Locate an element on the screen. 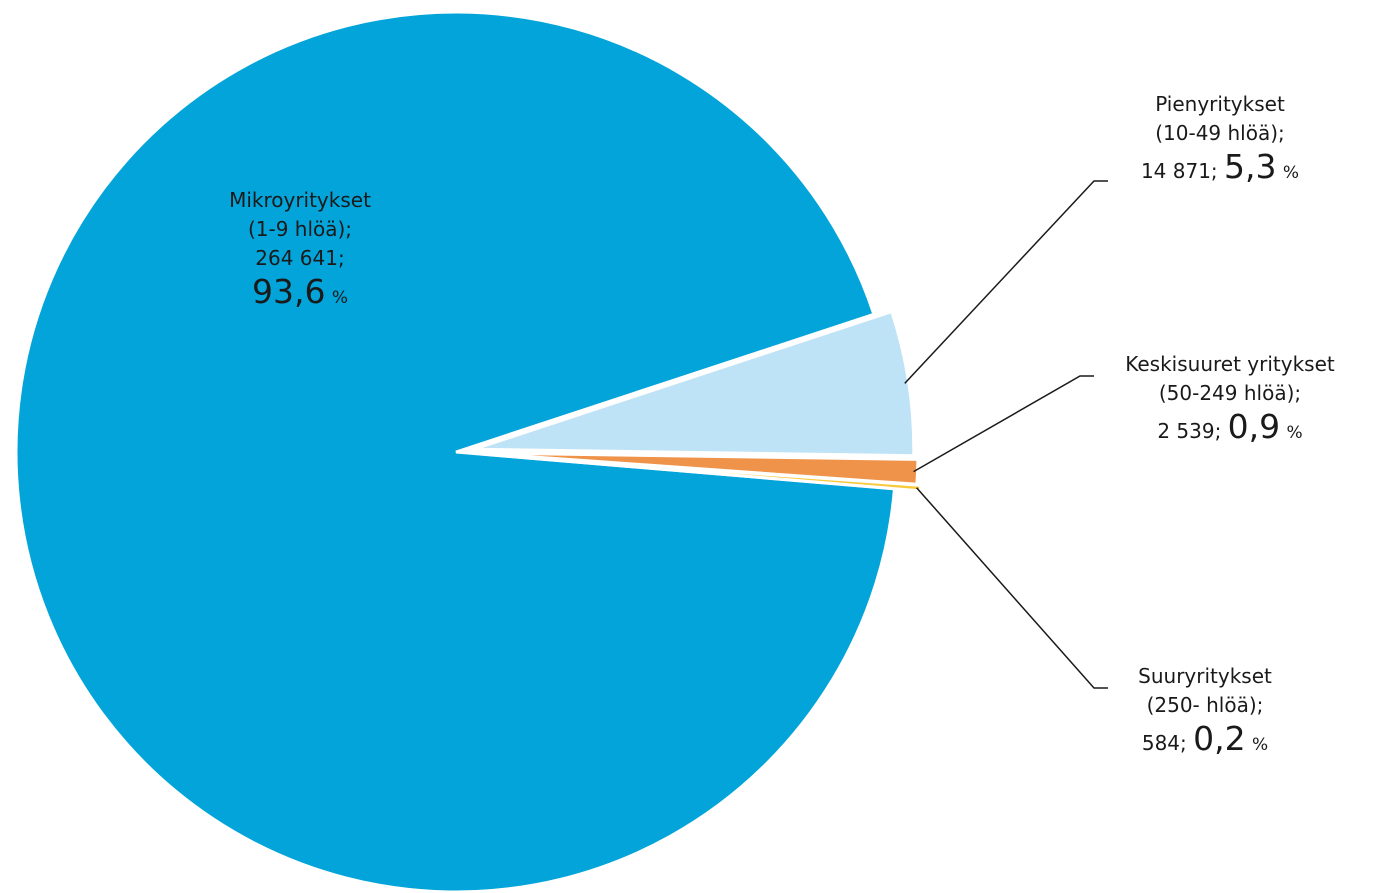  leader-line-keskisuuret is located at coordinates (1003, 424).